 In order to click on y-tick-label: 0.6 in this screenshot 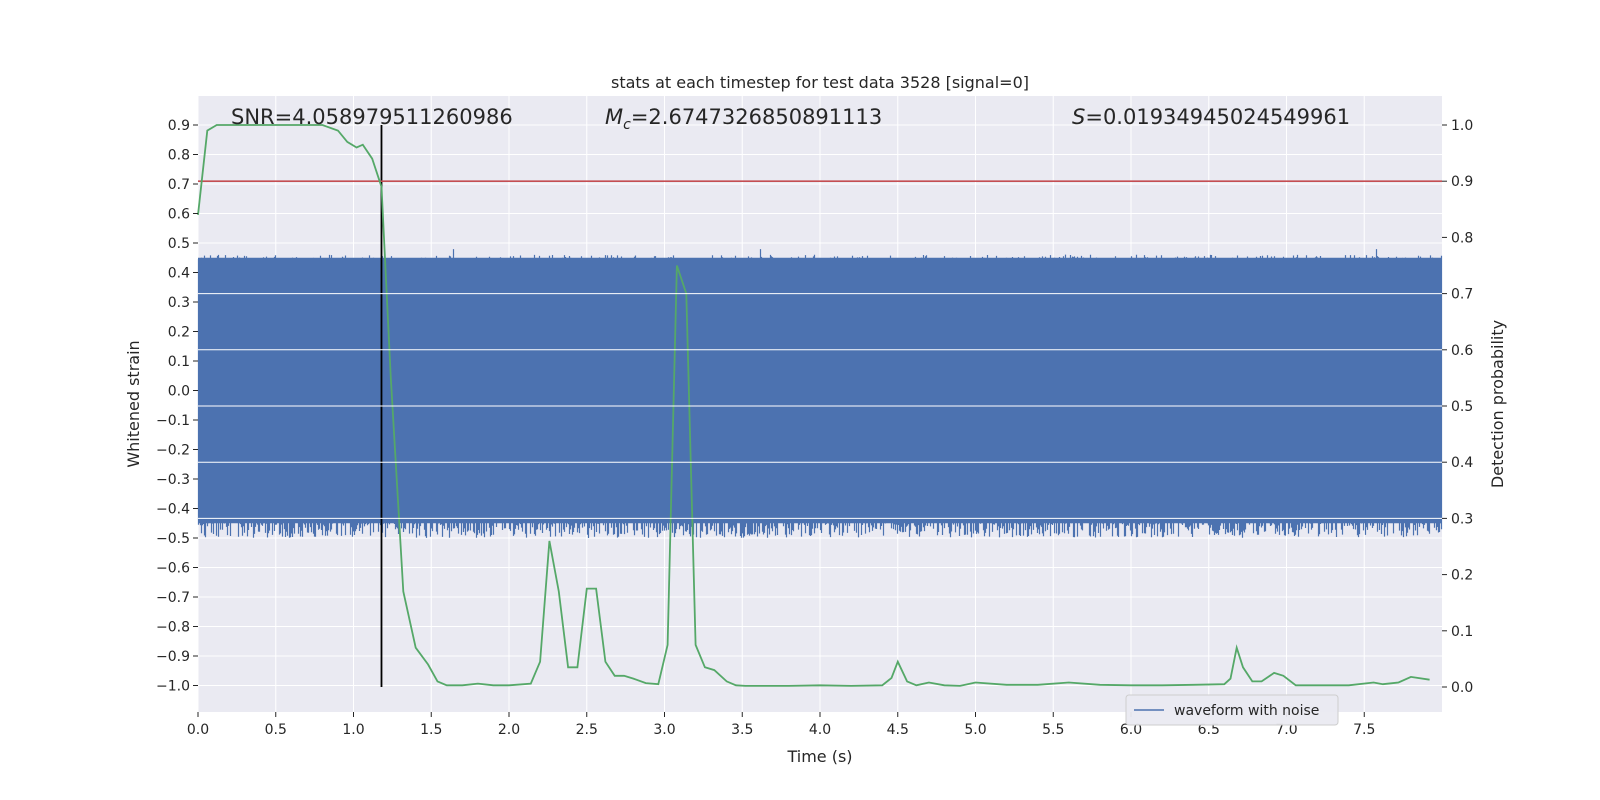, I will do `click(179, 215)`.